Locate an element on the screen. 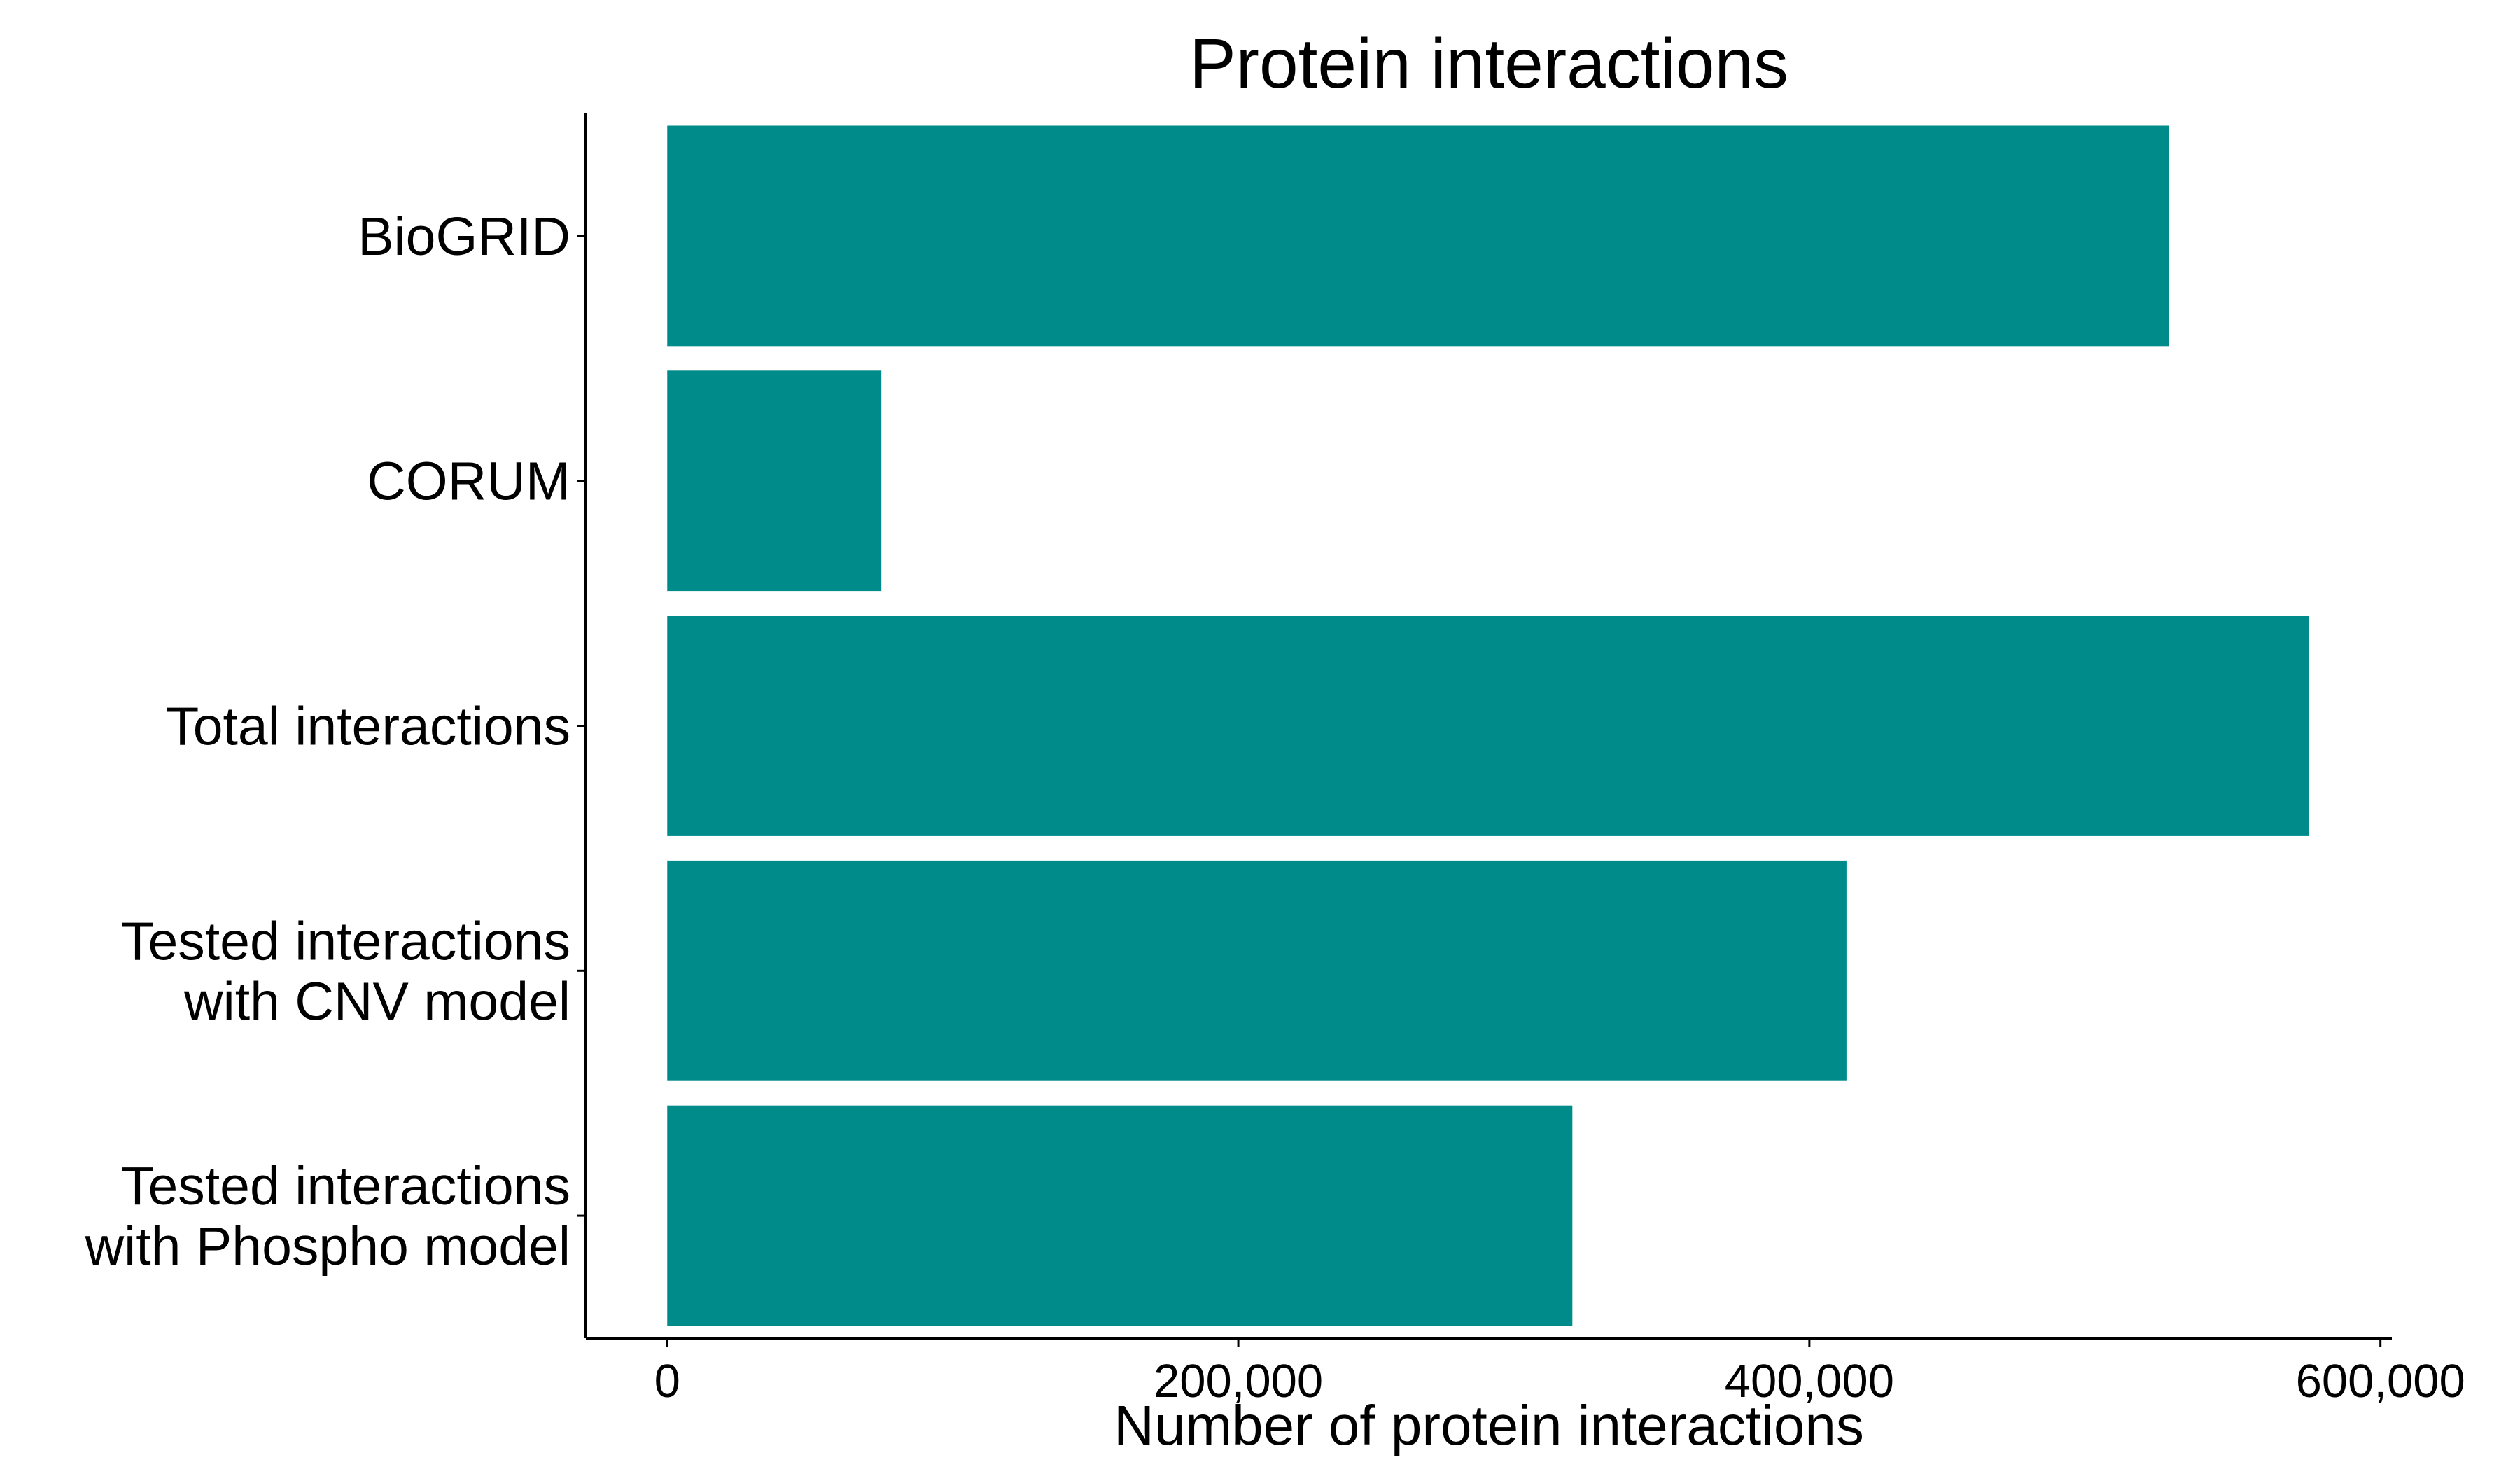  x-tick-label: 200,000 is located at coordinates (1238, 1381).